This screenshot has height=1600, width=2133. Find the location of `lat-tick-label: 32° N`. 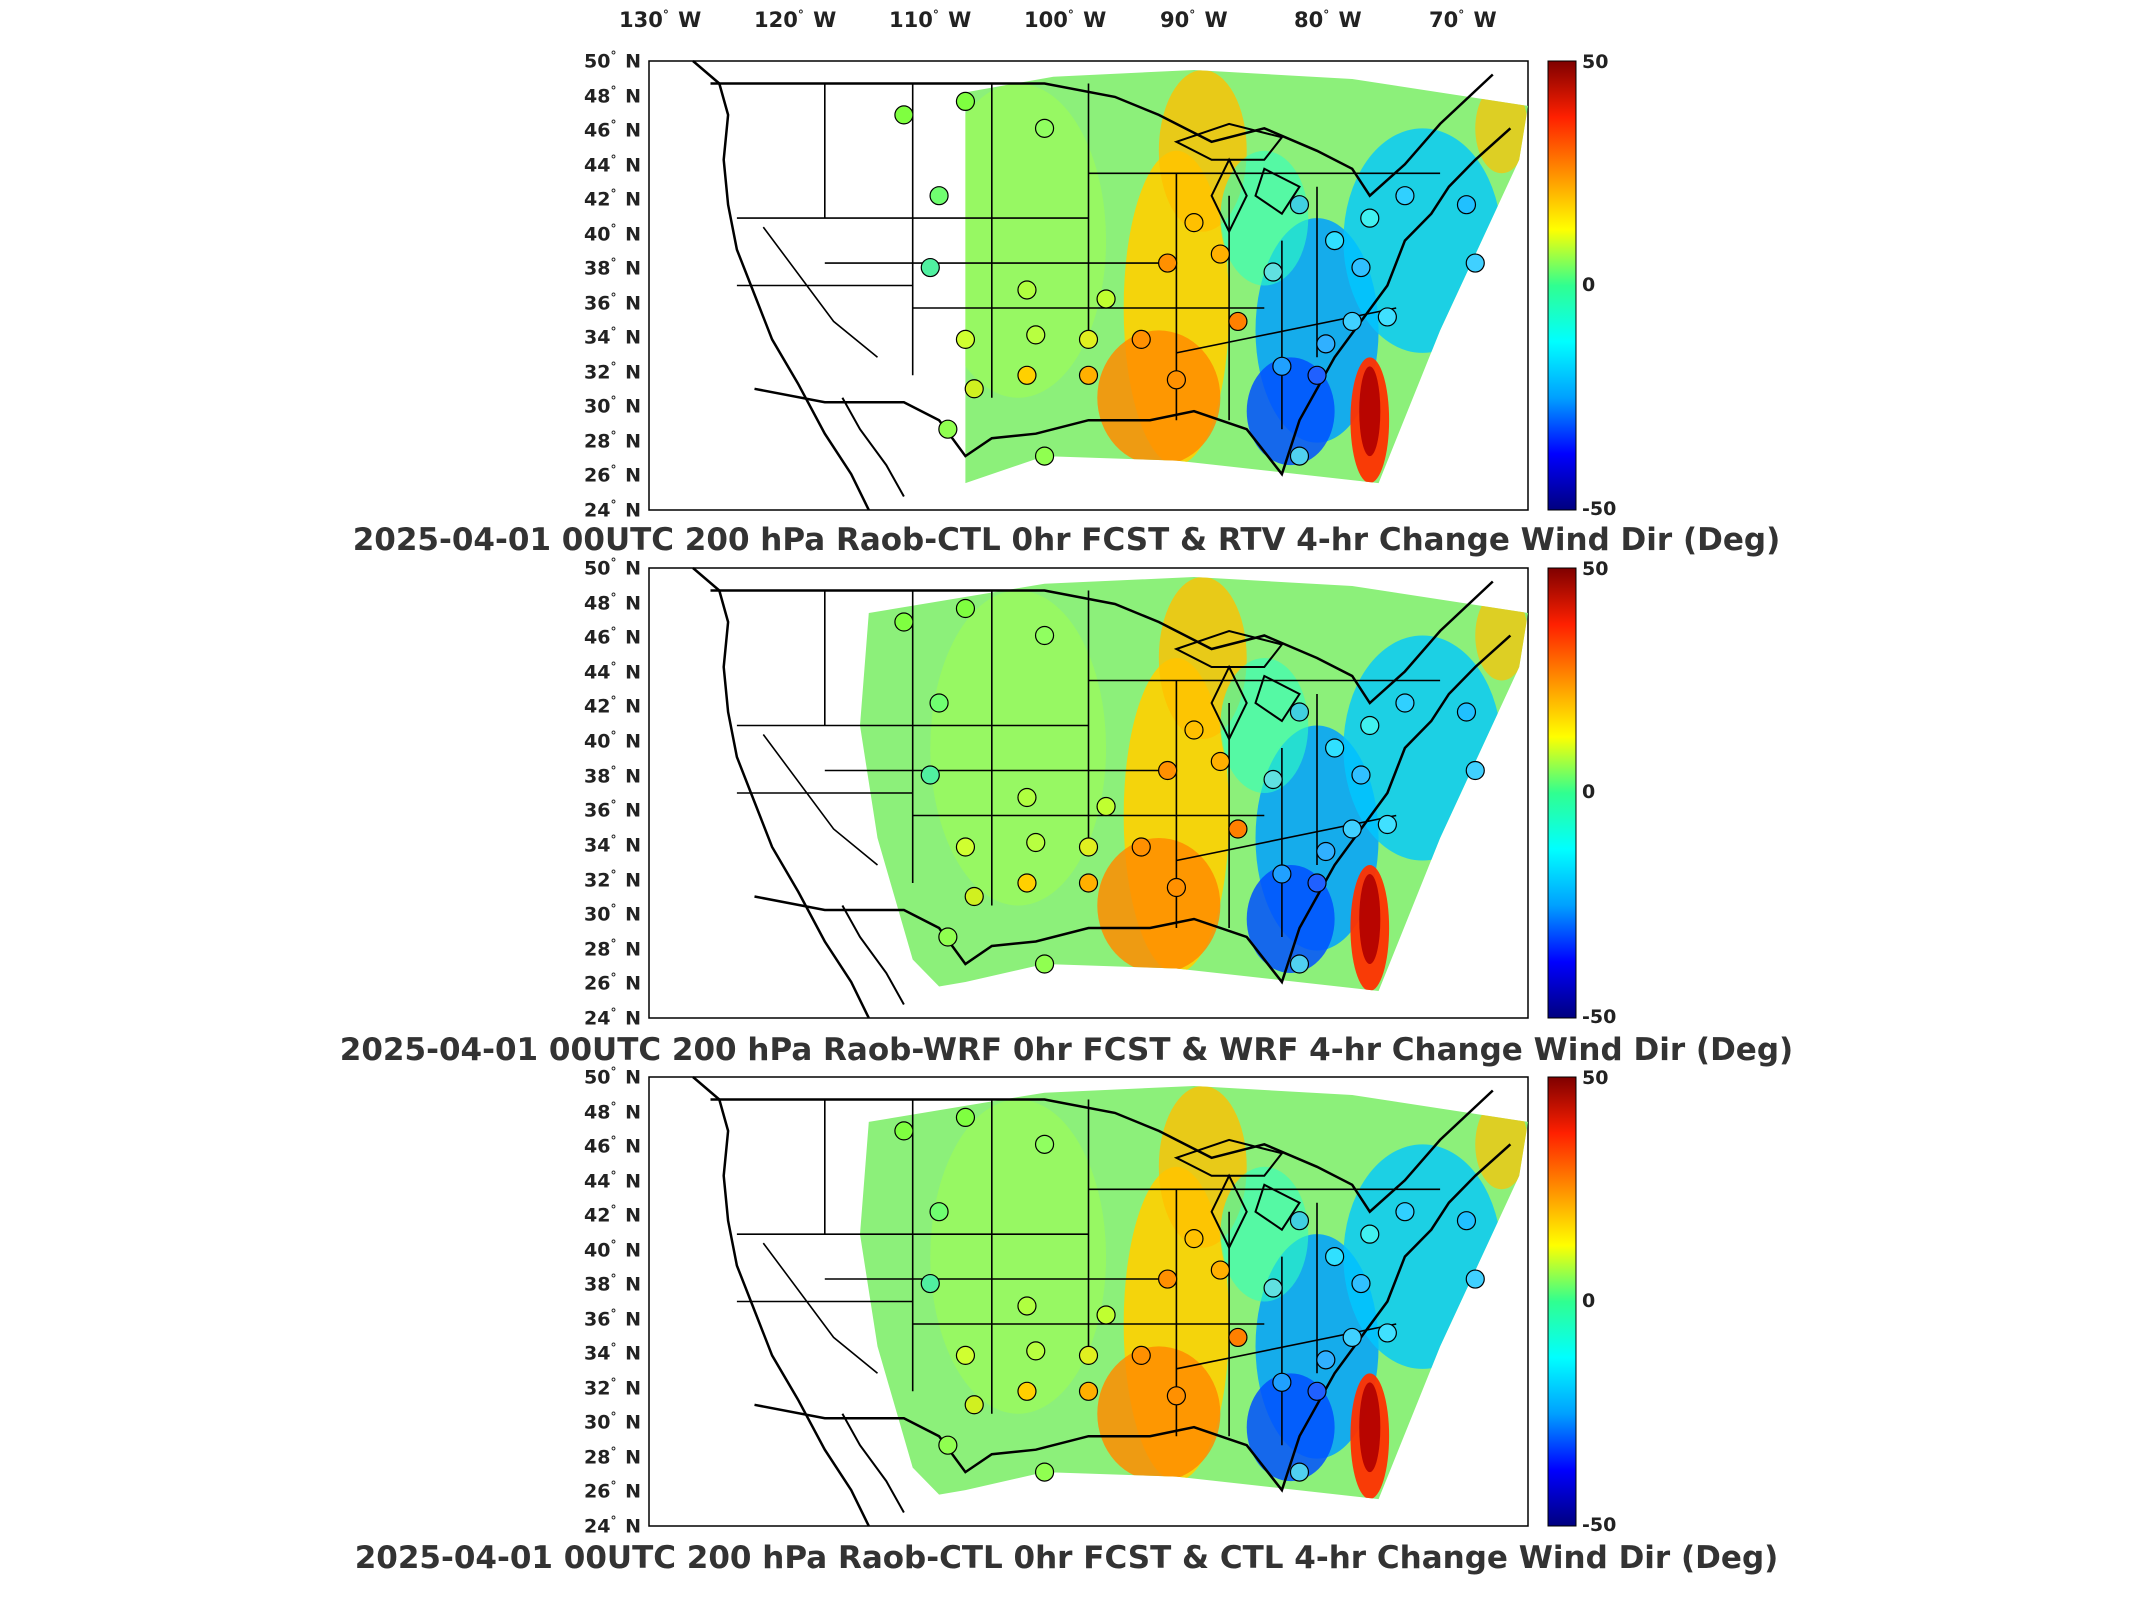

lat-tick-label: 32° N is located at coordinates (612, 1387).